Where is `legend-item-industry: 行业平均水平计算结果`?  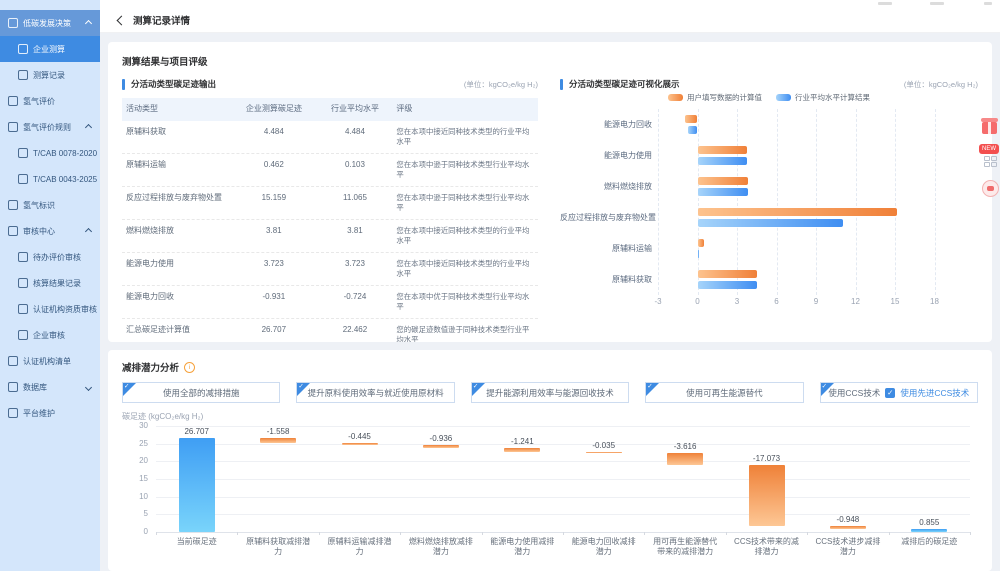
legend-item-industry: 行业平均水平计算结果 is located at coordinates (823, 97).